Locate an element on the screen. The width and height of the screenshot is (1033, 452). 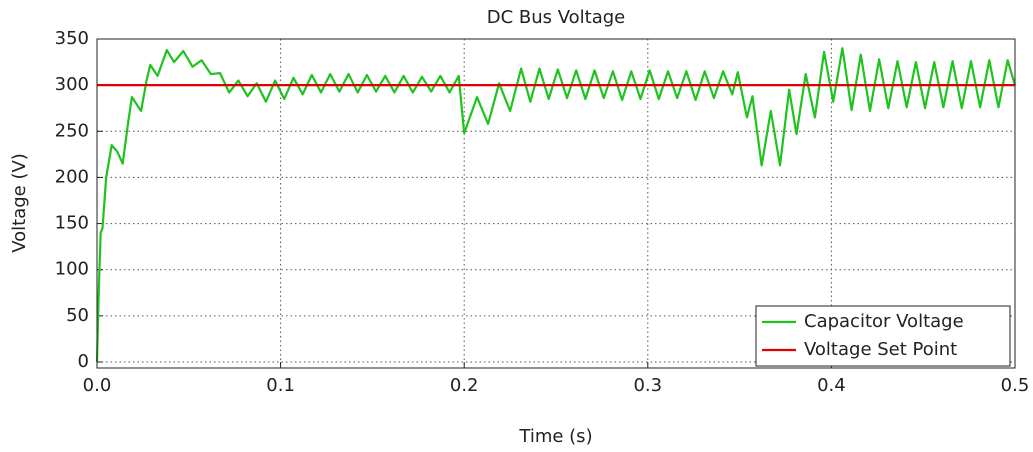
y-tick-label: 250 is located at coordinates (72, 130).